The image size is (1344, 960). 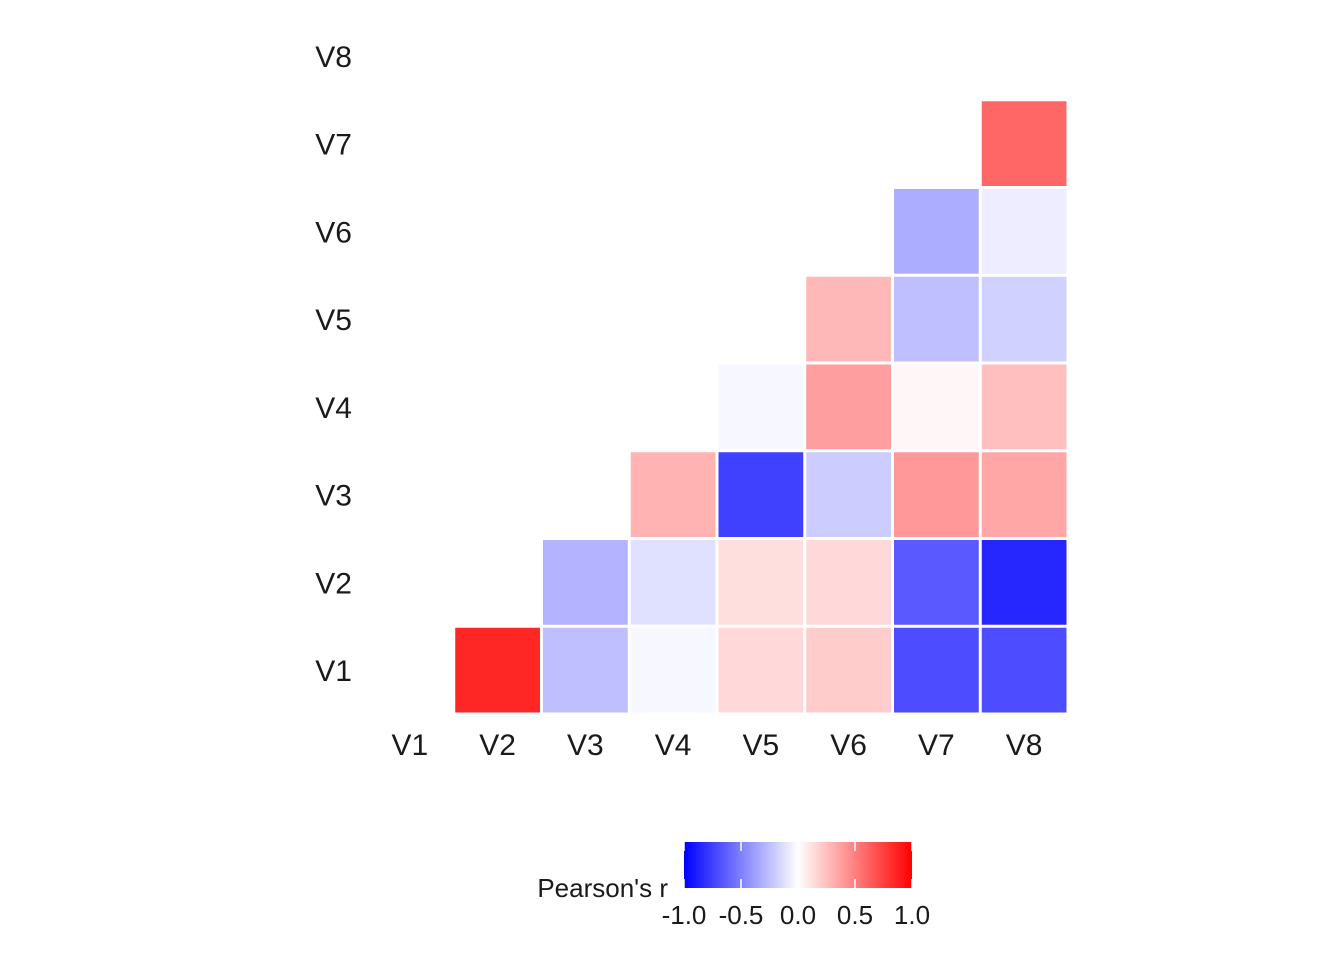 I want to click on y-tick-label-v8: V8, so click(x=333, y=57).